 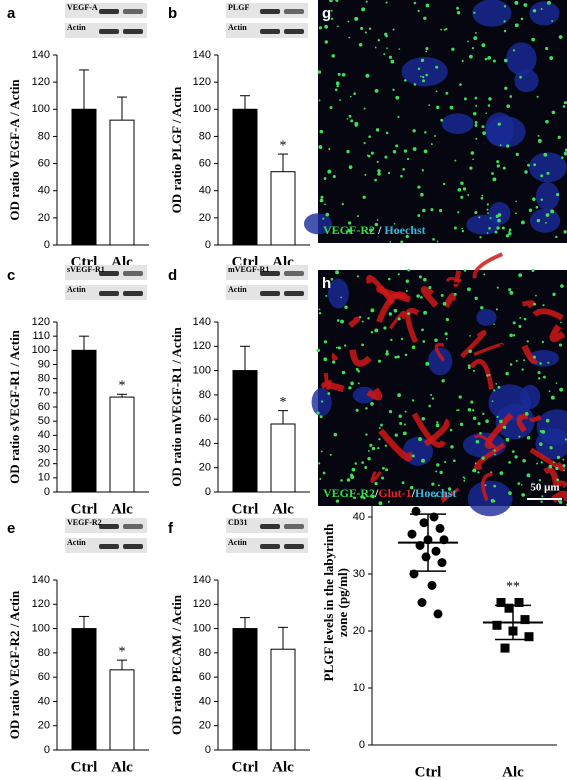 I want to click on y-axis-label: OD ratio PLGF / Actin, so click(x=176, y=149).